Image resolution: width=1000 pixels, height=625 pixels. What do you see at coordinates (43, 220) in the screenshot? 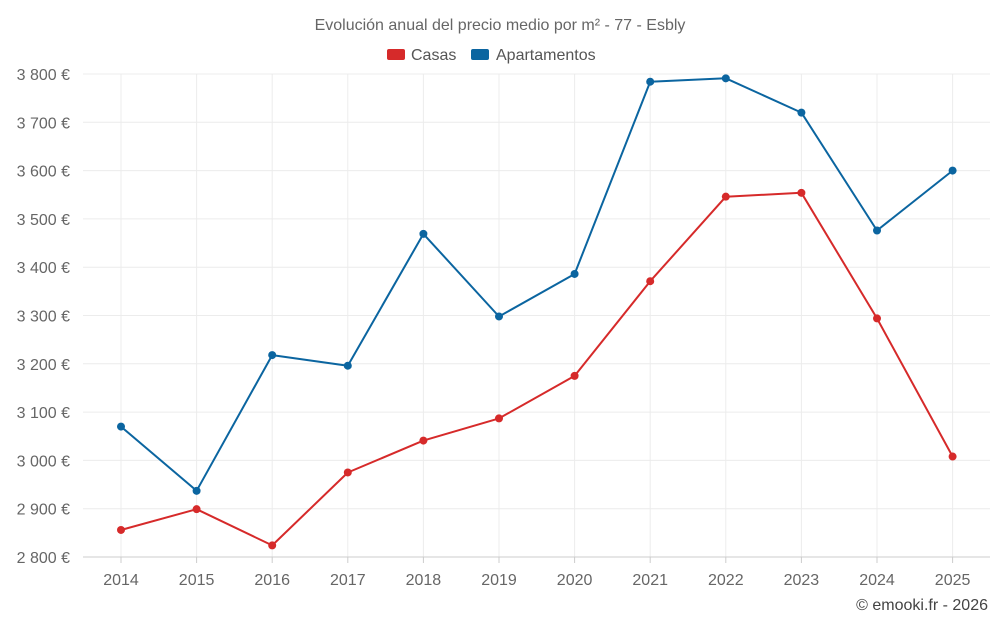
I see `y-tick-label: 3 500 €` at bounding box center [43, 220].